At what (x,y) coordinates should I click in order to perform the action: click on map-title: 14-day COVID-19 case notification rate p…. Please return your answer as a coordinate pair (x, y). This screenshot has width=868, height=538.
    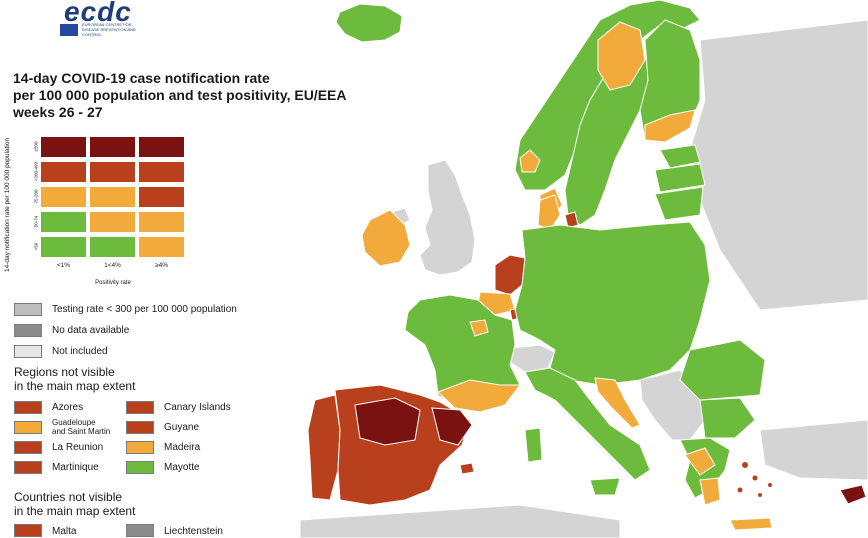
    Looking at the image, I should click on (183, 95).